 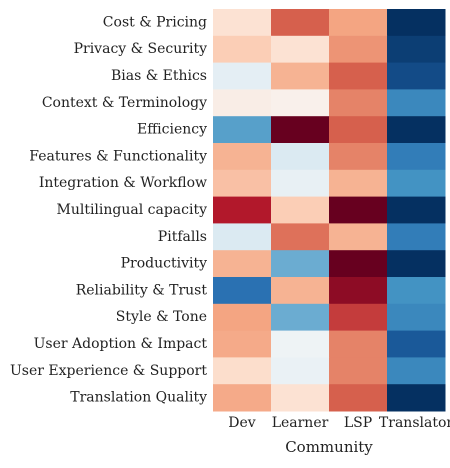 I want to click on y-tick-label: Bias & Ethics, so click(x=159, y=76).